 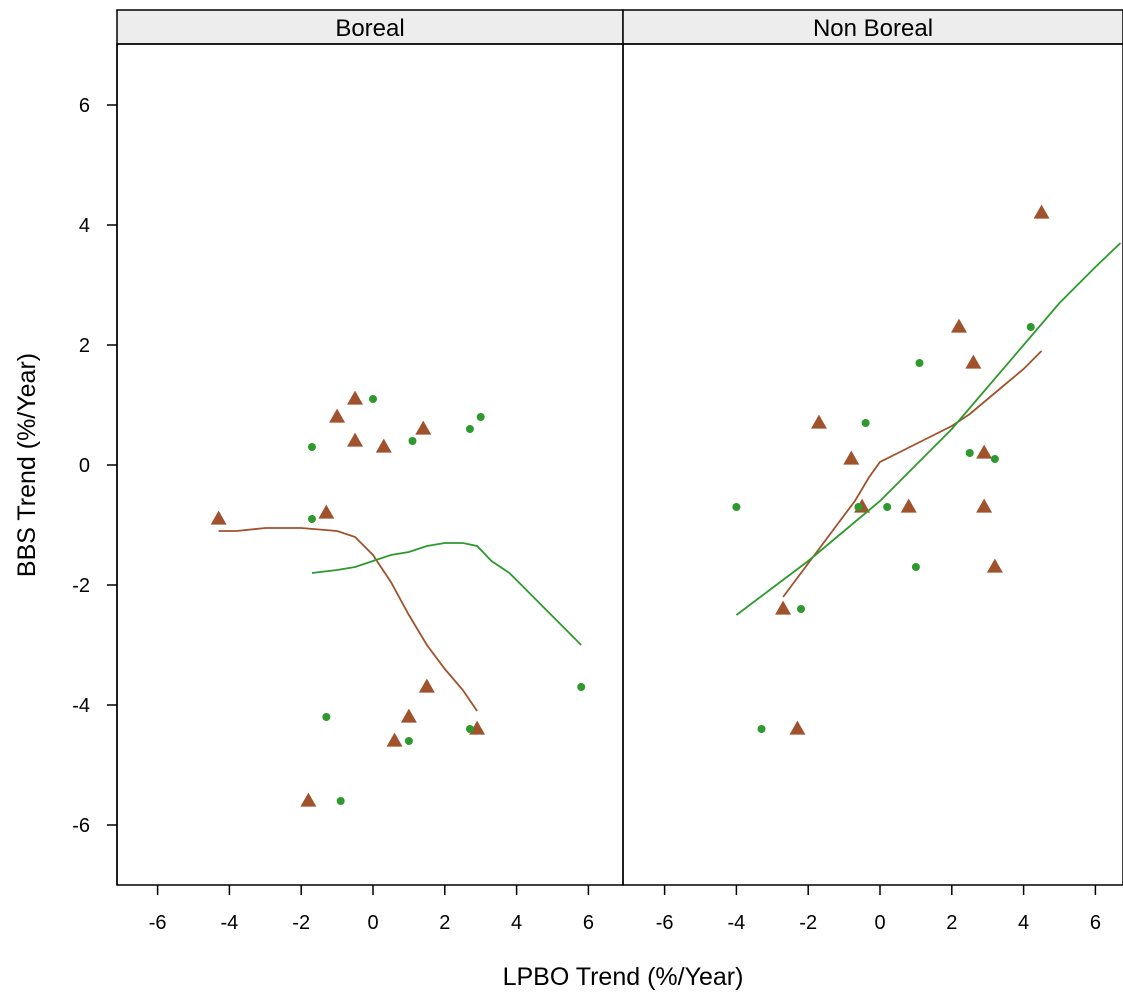 I want to click on y-tick-label: 2, so click(x=84, y=346).